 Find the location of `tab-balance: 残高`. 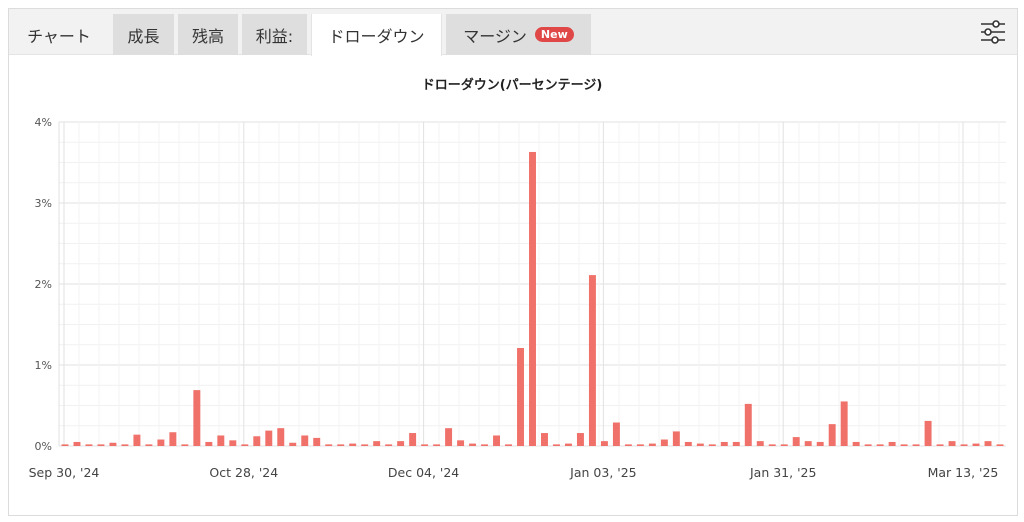

tab-balance: 残高 is located at coordinates (208, 34).